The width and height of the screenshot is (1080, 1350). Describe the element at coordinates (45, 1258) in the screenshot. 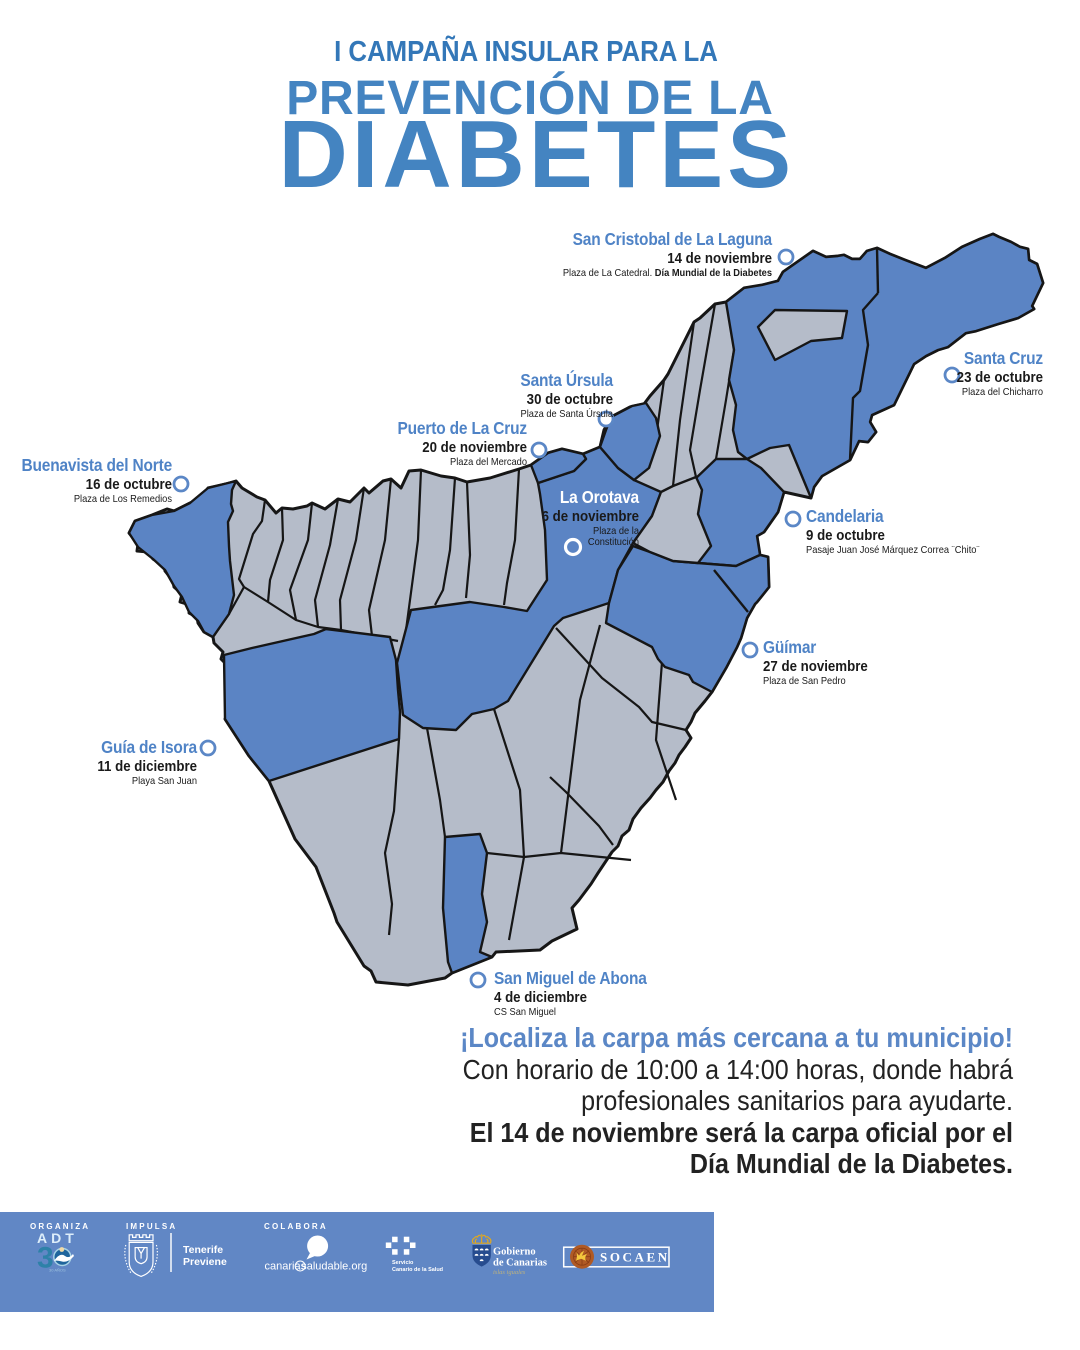

I see `svg-text: 3` at that location.